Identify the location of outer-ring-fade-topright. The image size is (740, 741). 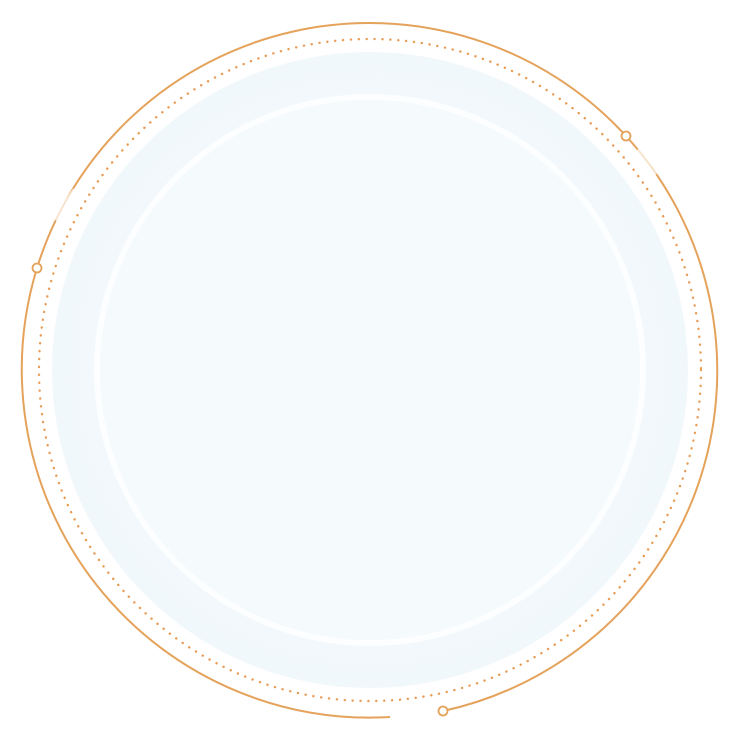
(646, 162).